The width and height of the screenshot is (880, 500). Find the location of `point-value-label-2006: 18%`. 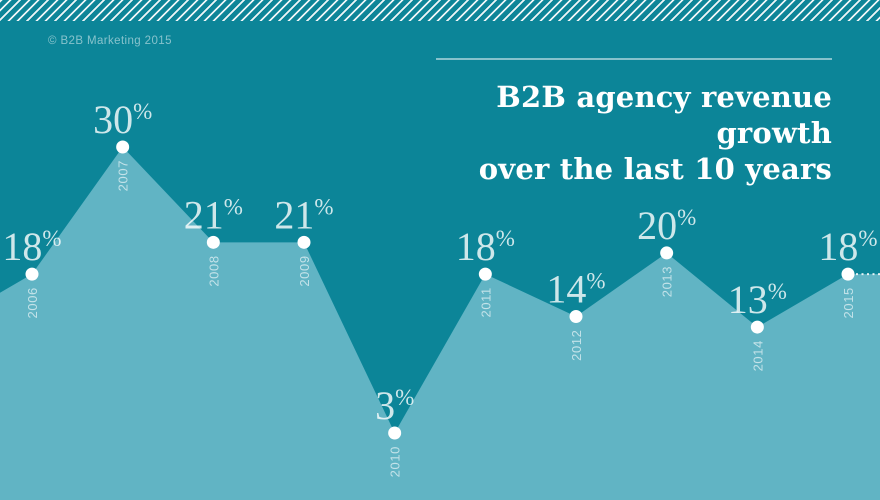

point-value-label-2006: 18% is located at coordinates (31, 246).